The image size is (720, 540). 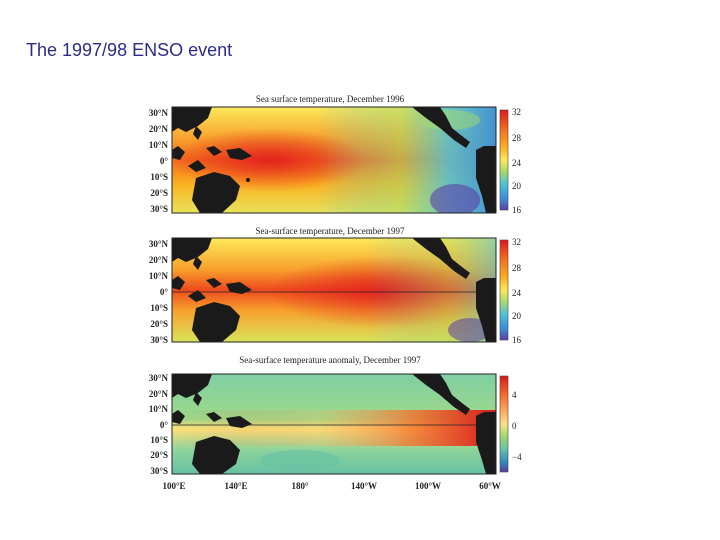 What do you see at coordinates (331, 486) in the screenshot?
I see `lon-labels: 100°E 140°E 180° 140°W 100°W 60°W` at bounding box center [331, 486].